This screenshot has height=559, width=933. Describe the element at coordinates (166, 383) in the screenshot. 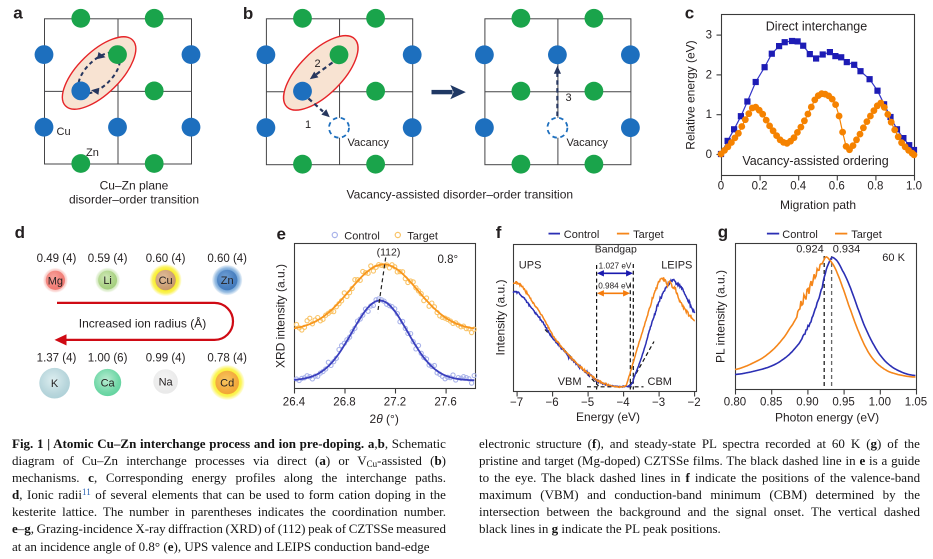

I see `svg-text: Na` at that location.